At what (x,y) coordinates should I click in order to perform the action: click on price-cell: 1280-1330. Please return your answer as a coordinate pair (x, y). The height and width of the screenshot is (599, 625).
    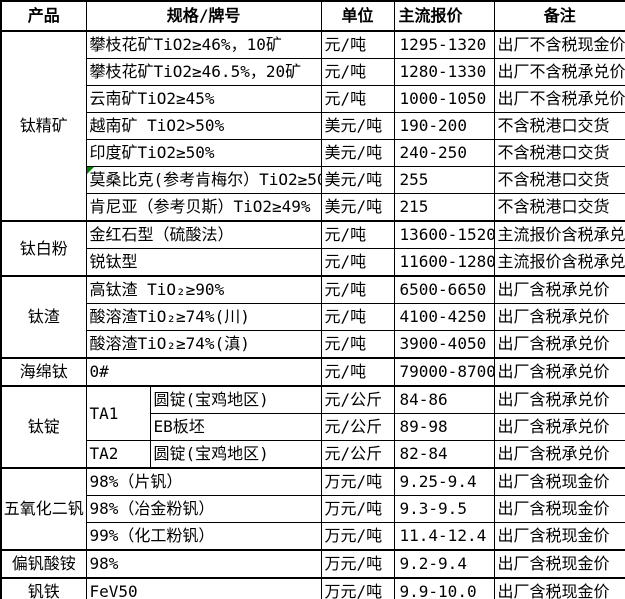
    Looking at the image, I should click on (444, 72).